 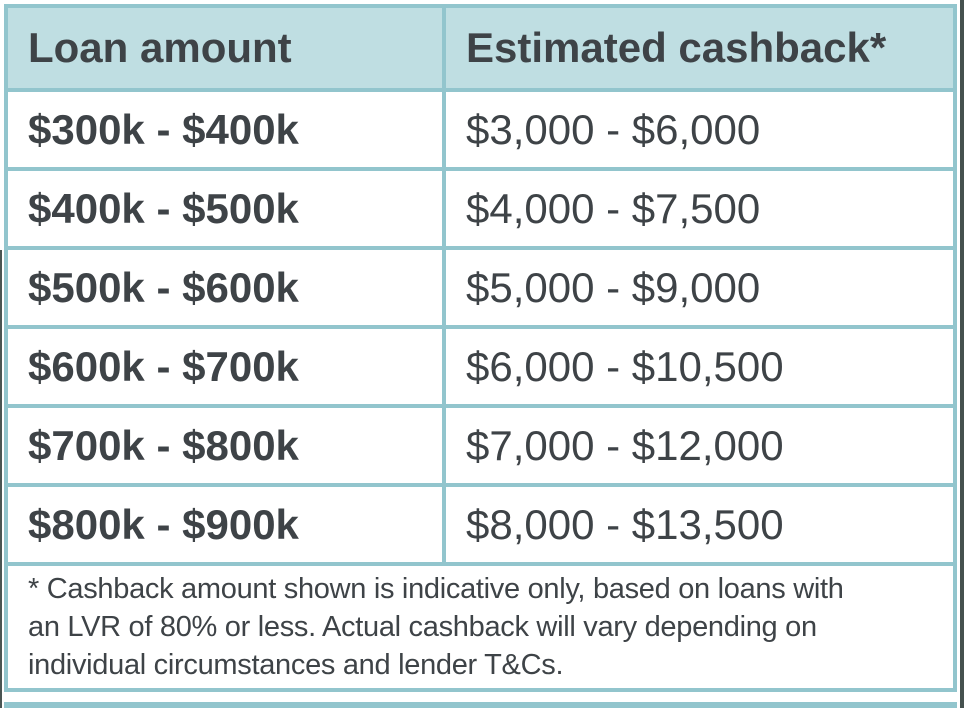 I want to click on cashback-cell: $3,000 - $6,000, so click(x=699, y=129).